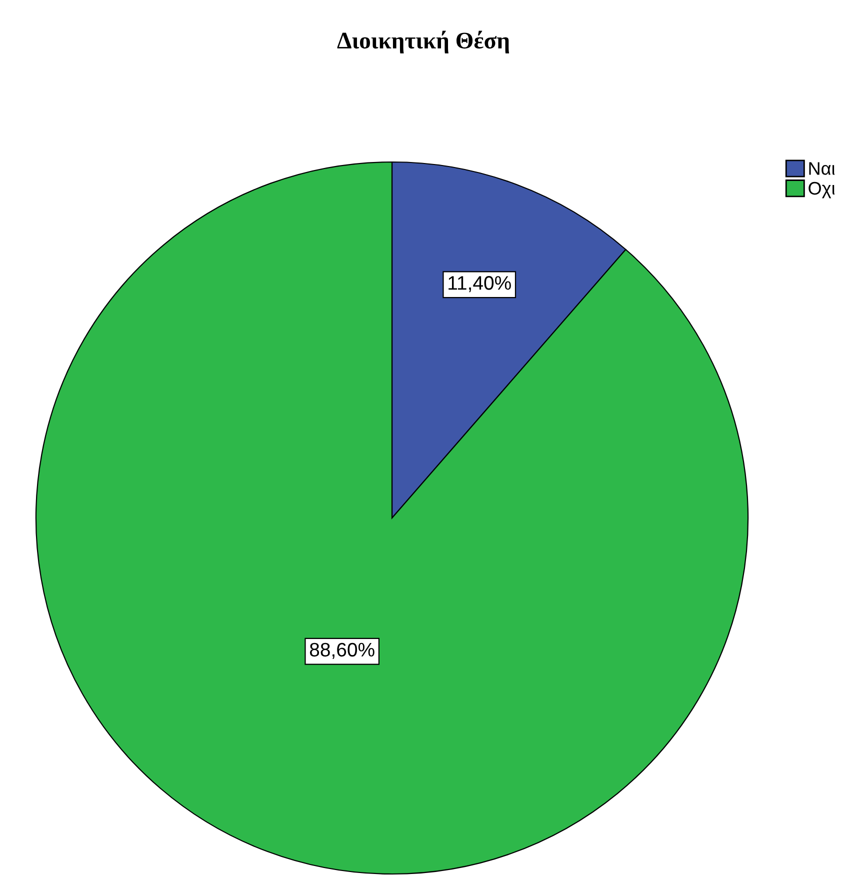 The height and width of the screenshot is (880, 847). What do you see at coordinates (423, 42) in the screenshot?
I see `chart-title: Διοικητική Θέση` at bounding box center [423, 42].